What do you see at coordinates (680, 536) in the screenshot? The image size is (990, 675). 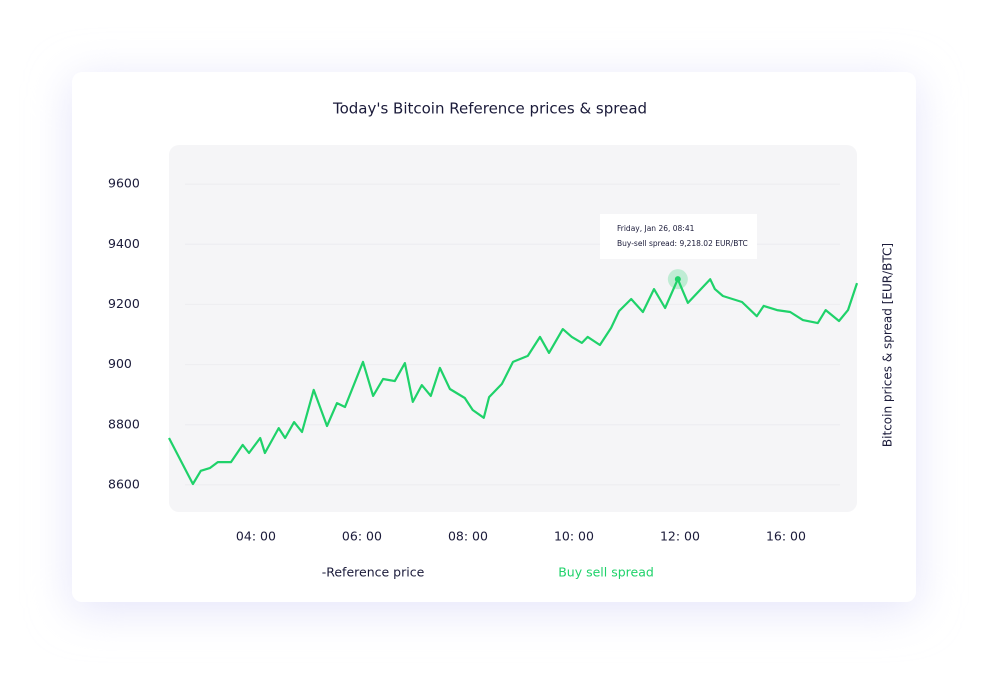 I see `x-tick-label: 12: 00` at bounding box center [680, 536].